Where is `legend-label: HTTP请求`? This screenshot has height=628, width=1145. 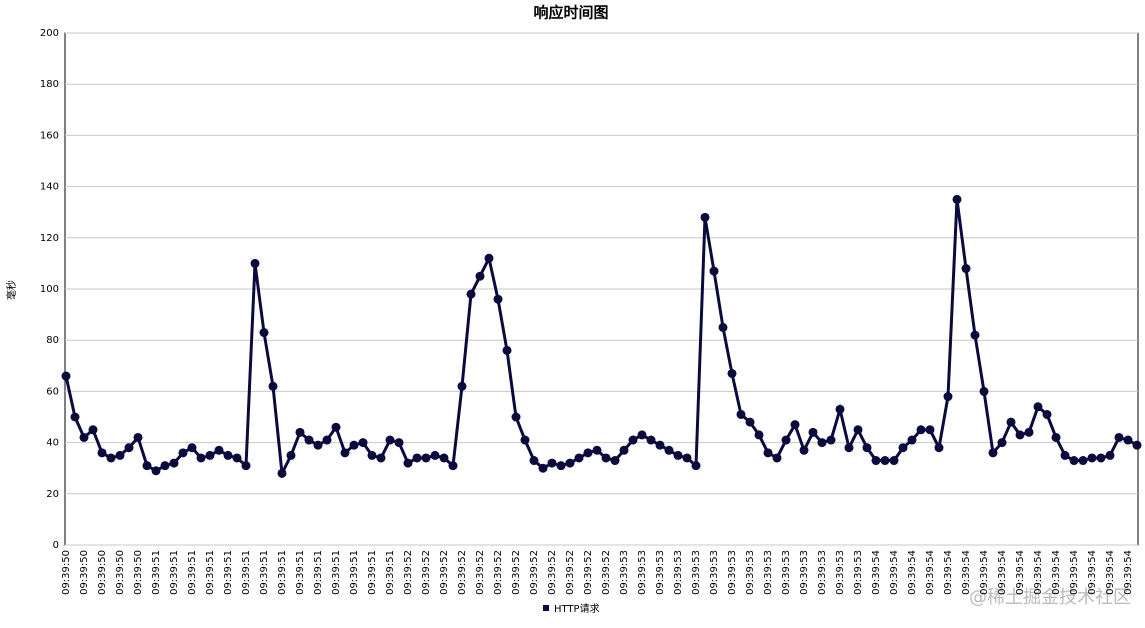
legend-label: HTTP请求 is located at coordinates (577, 608).